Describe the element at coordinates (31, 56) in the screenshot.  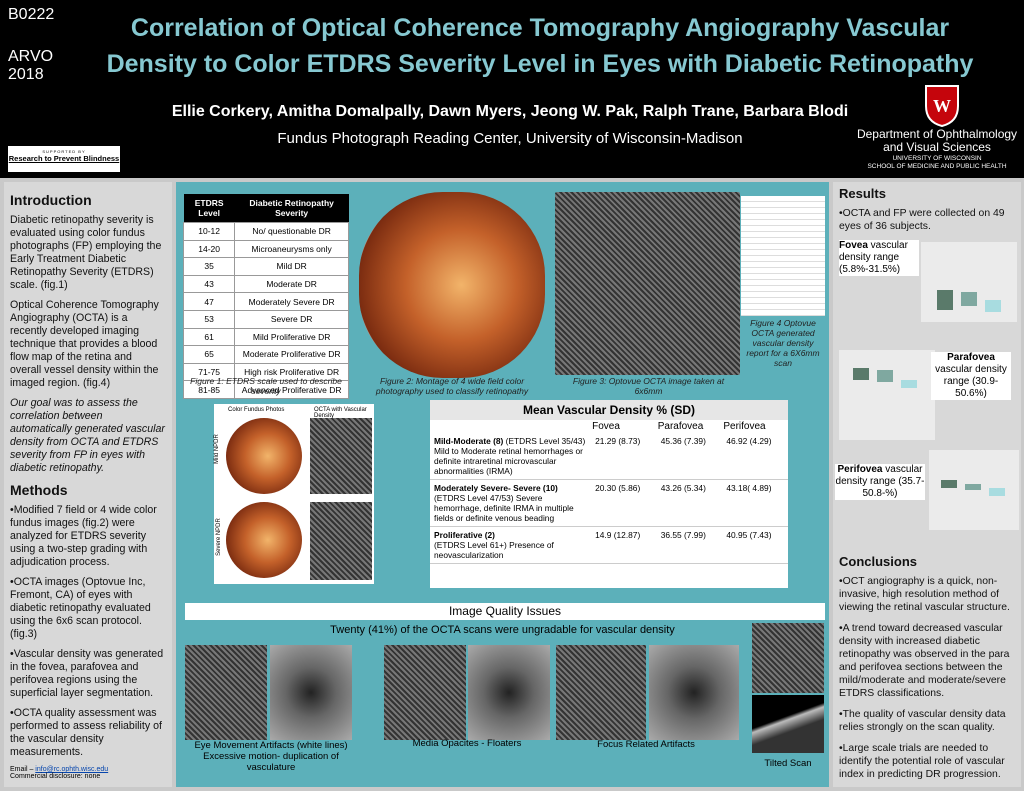
I see `meeting: ARVO` at that location.